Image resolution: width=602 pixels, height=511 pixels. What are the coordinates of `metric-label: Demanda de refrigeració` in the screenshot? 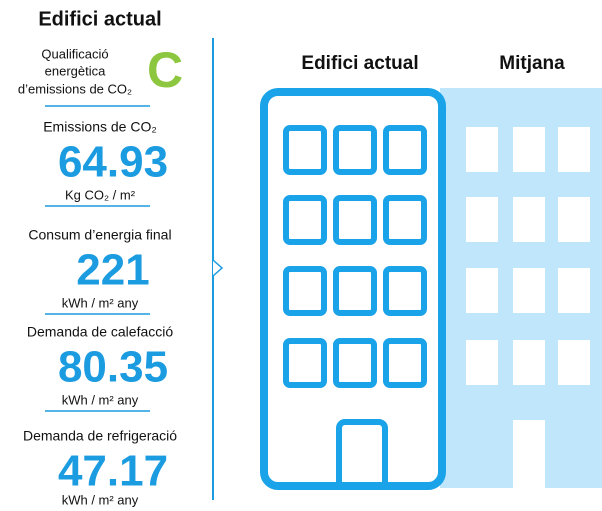 It's located at (100, 436).